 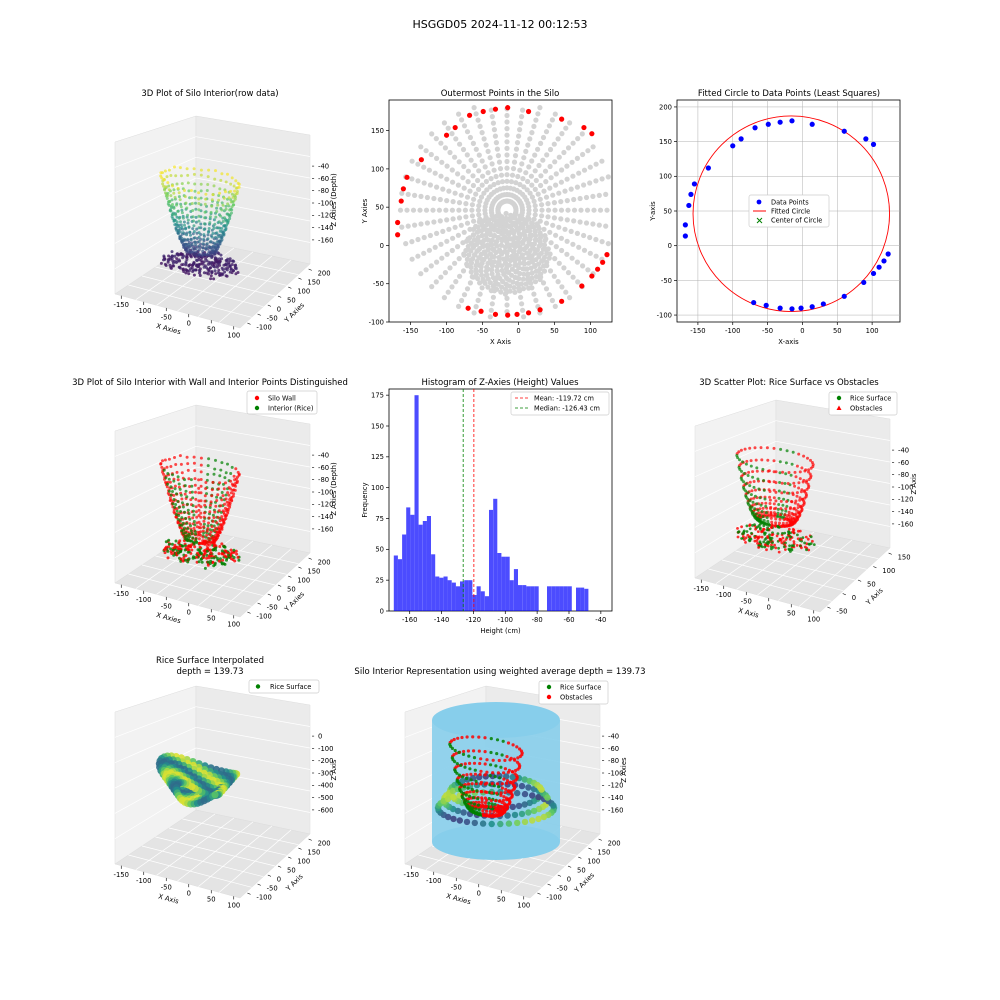 I want to click on p1-y-tick-label: 100, so click(x=303, y=291).